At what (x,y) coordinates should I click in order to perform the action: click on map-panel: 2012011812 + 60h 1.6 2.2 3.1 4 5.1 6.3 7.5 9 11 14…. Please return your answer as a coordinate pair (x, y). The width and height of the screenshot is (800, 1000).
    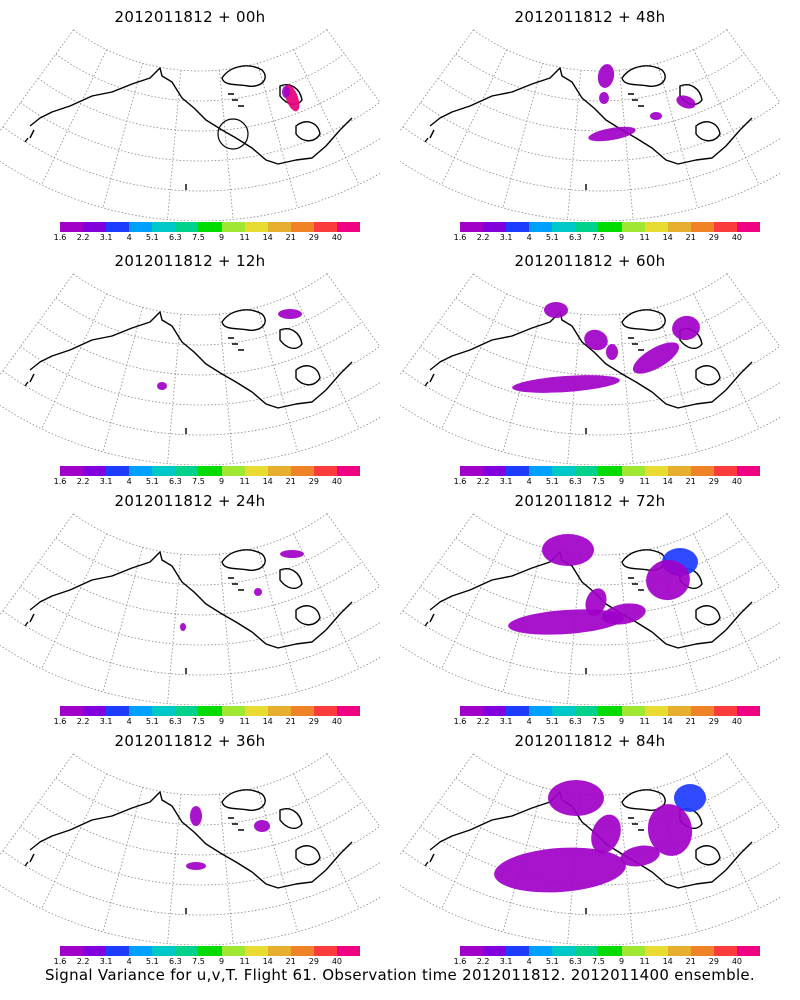
    Looking at the image, I should click on (590, 369).